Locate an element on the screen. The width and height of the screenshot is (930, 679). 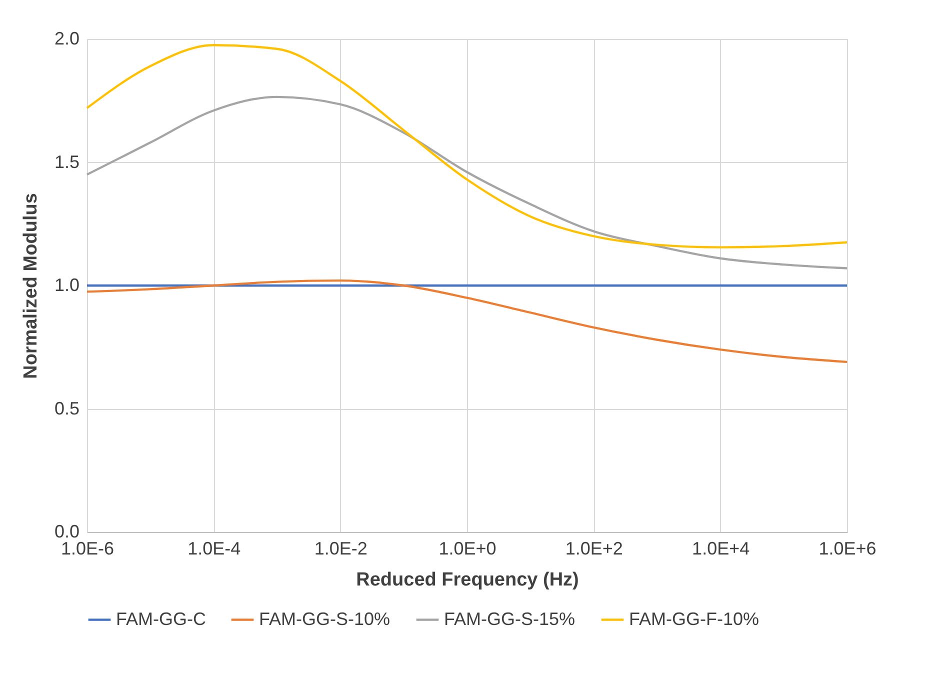
x-tick-label: 1.0E-6 is located at coordinates (87, 548).